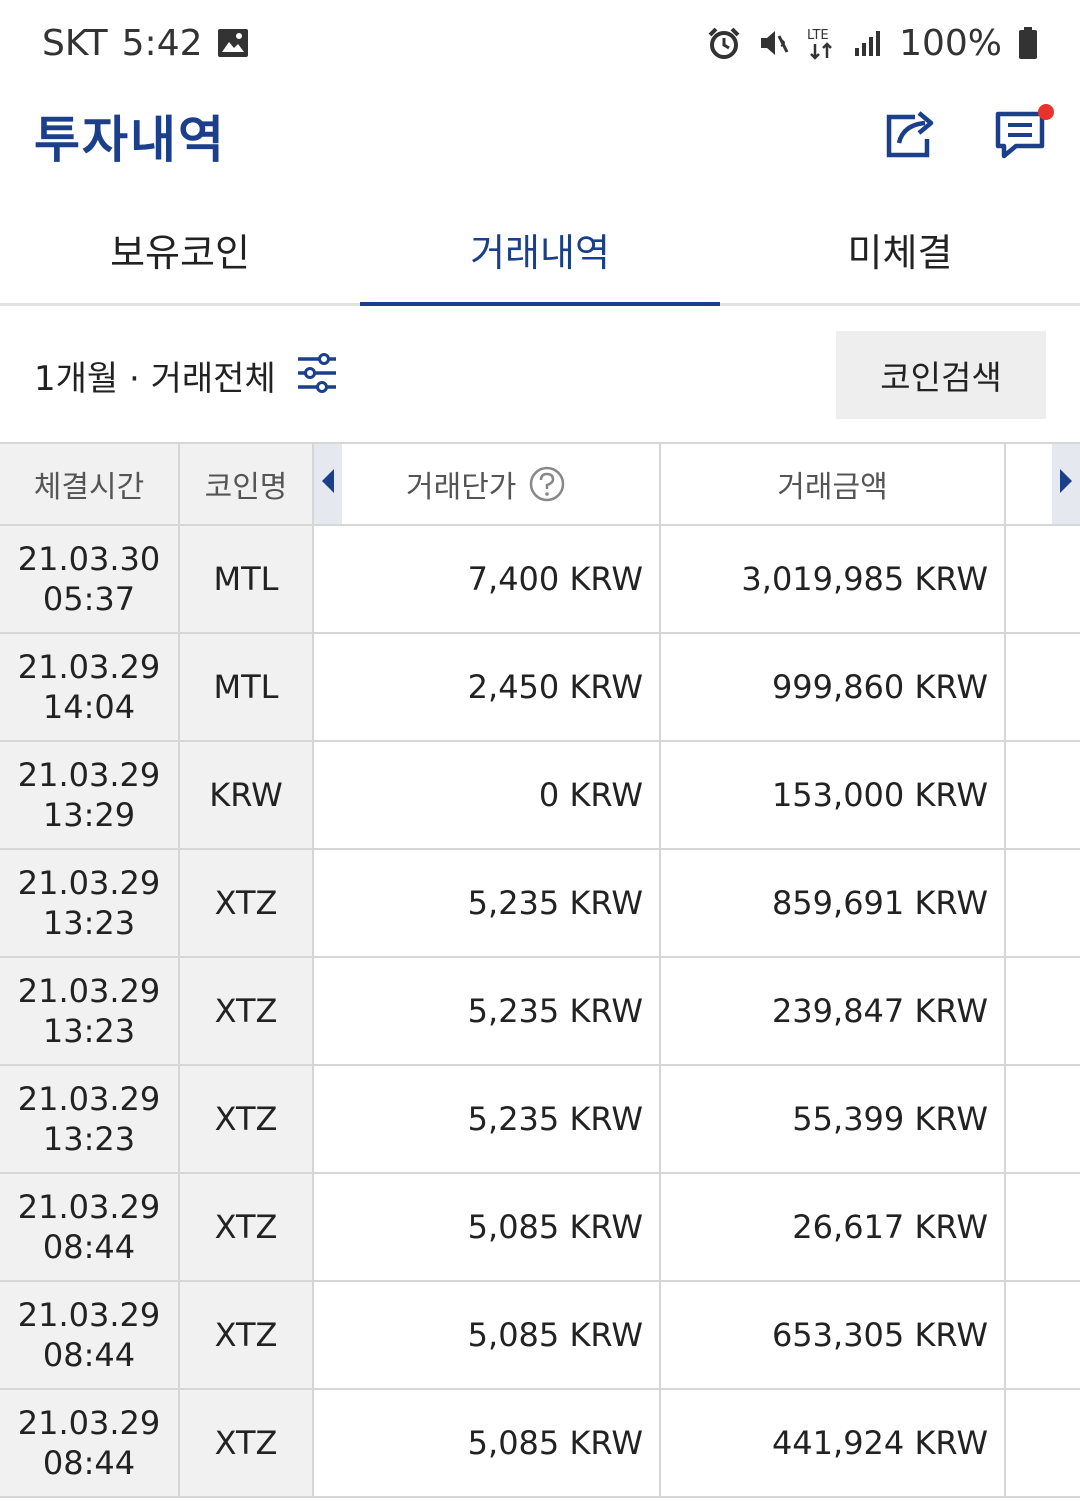 This screenshot has width=1080, height=1509. I want to click on cell-amount: 239,847 KRW, so click(833, 1011).